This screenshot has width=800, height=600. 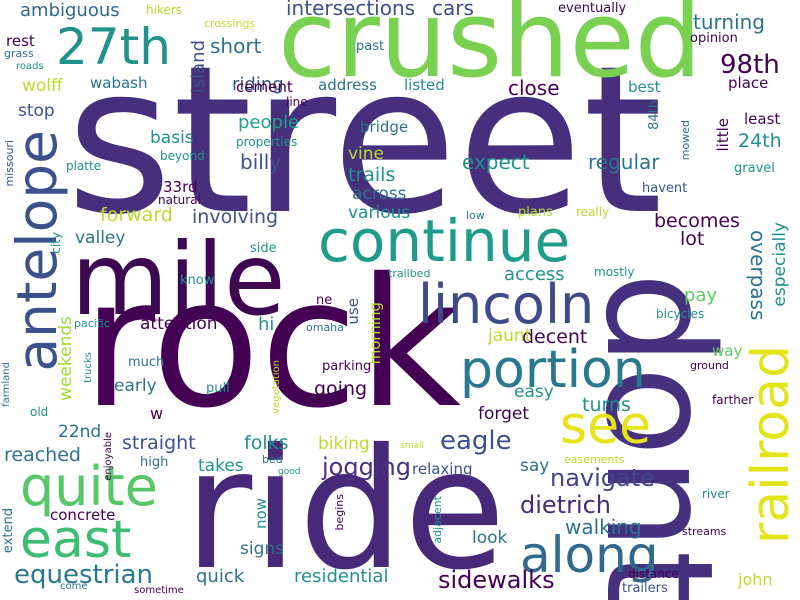 I want to click on word-going: going, so click(x=340, y=389).